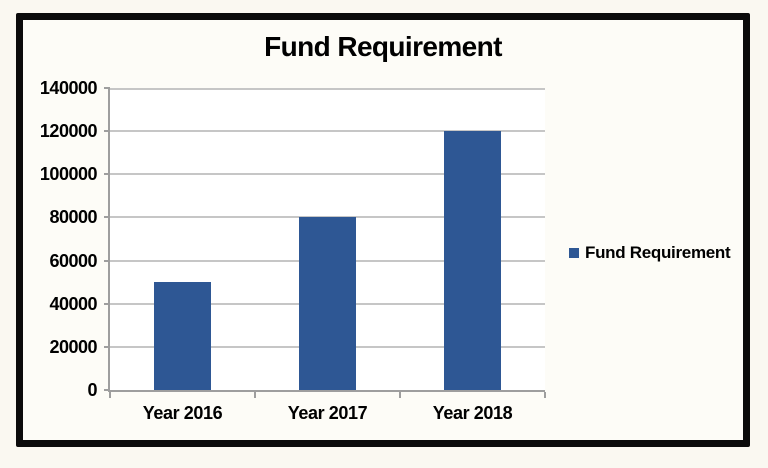  I want to click on y-tick-label: 140000, so click(68, 88).